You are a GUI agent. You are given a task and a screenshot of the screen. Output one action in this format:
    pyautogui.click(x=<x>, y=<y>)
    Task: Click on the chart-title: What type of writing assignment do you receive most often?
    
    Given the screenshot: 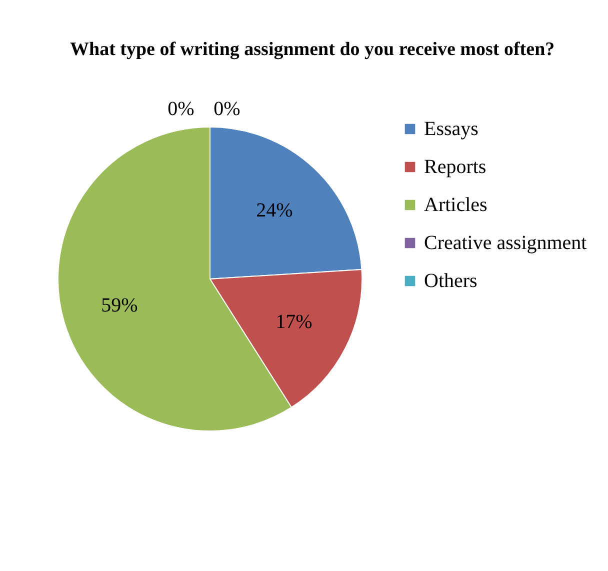 What is the action you would take?
    pyautogui.click(x=312, y=49)
    